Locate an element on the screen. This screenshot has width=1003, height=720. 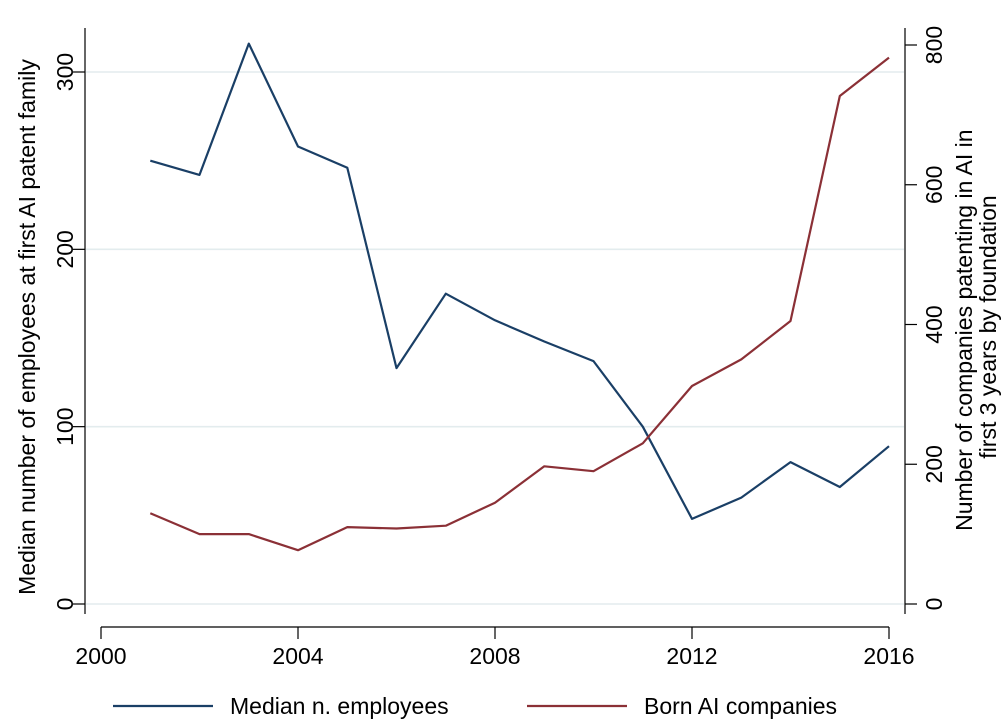
y2-axis-label-line-1: Number of companies patenting in AI in is located at coordinates (964, 329).